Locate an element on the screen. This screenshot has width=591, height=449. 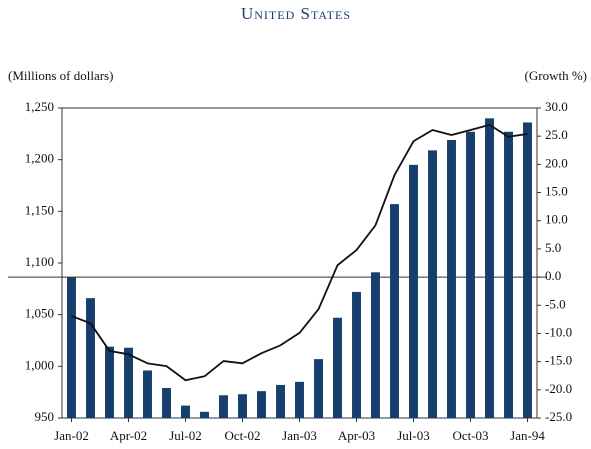
chart-title: United States is located at coordinates (296, 13).